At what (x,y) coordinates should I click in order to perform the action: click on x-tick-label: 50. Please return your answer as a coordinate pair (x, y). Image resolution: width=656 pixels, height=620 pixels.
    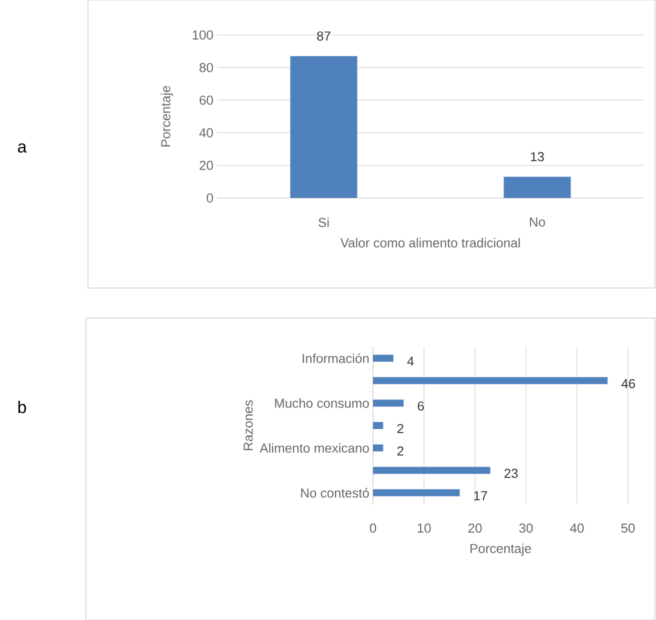
    Looking at the image, I should click on (628, 528).